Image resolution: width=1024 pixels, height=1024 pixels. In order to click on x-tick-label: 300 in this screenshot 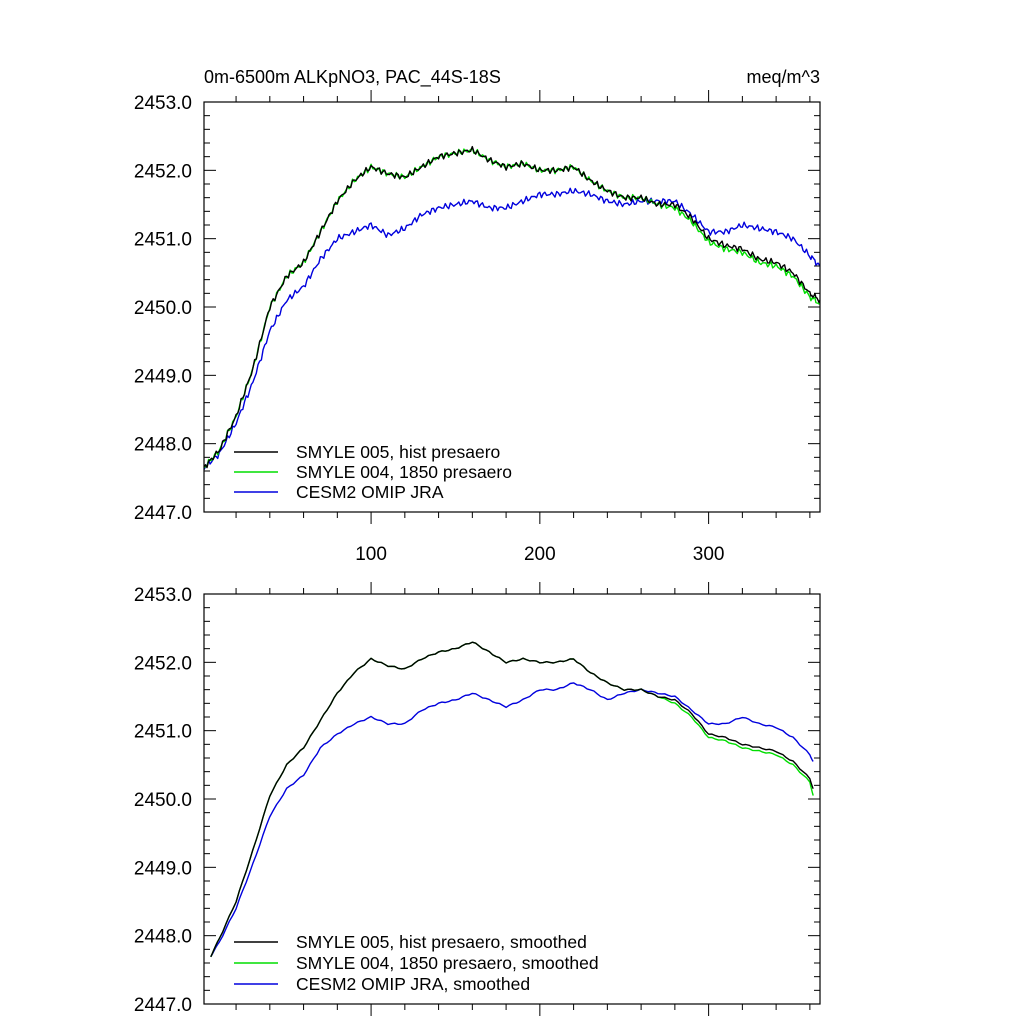, I will do `click(709, 554)`.